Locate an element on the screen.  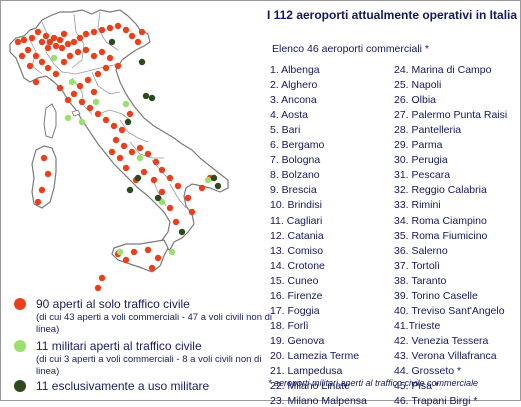
airport-list-item: 36. Salerno is located at coordinates (421, 250).